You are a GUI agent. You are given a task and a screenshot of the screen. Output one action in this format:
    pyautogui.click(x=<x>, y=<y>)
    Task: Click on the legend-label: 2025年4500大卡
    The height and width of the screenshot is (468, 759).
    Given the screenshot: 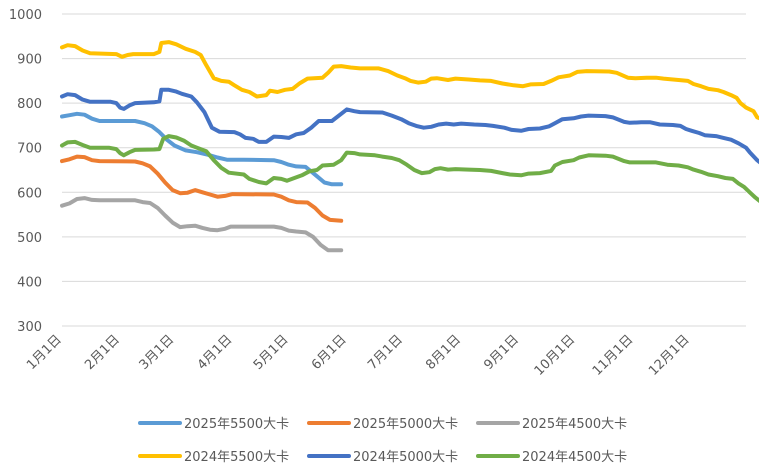 What is the action you would take?
    pyautogui.click(x=574, y=424)
    